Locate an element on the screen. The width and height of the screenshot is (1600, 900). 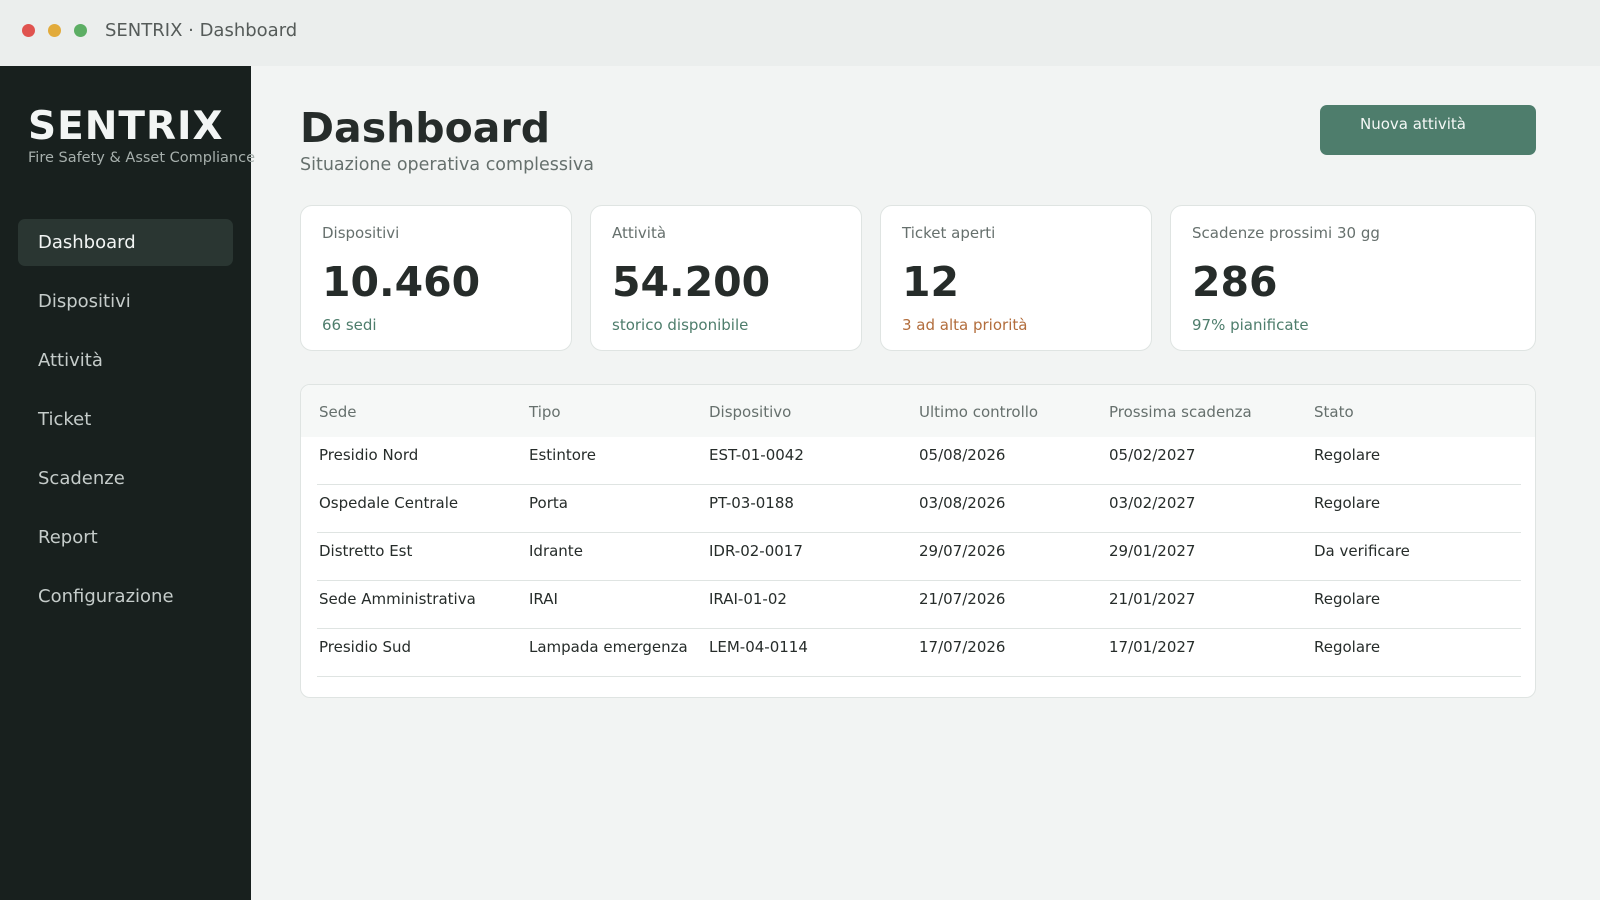
cell-sede: Sede Amministrativa is located at coordinates (397, 599).